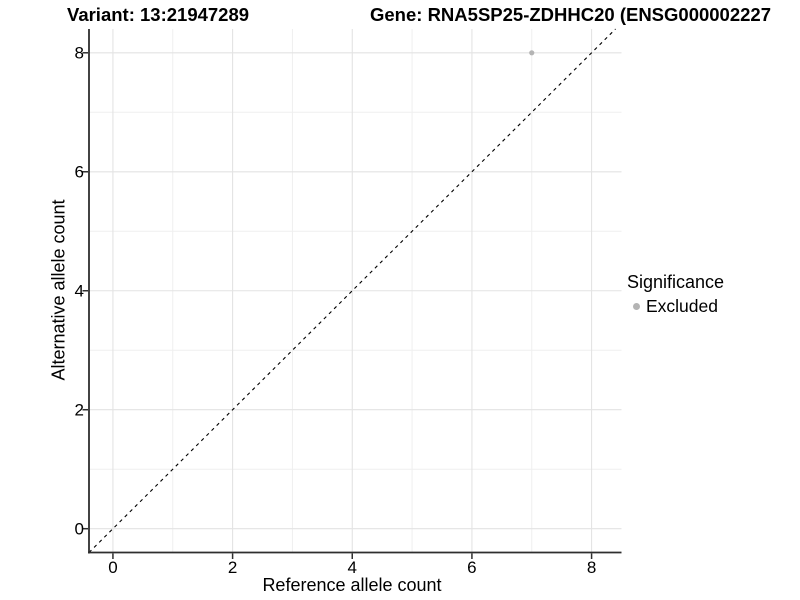 This screenshot has height=600, width=800. Describe the element at coordinates (232, 567) in the screenshot. I see `x-tick-label: 2` at that location.